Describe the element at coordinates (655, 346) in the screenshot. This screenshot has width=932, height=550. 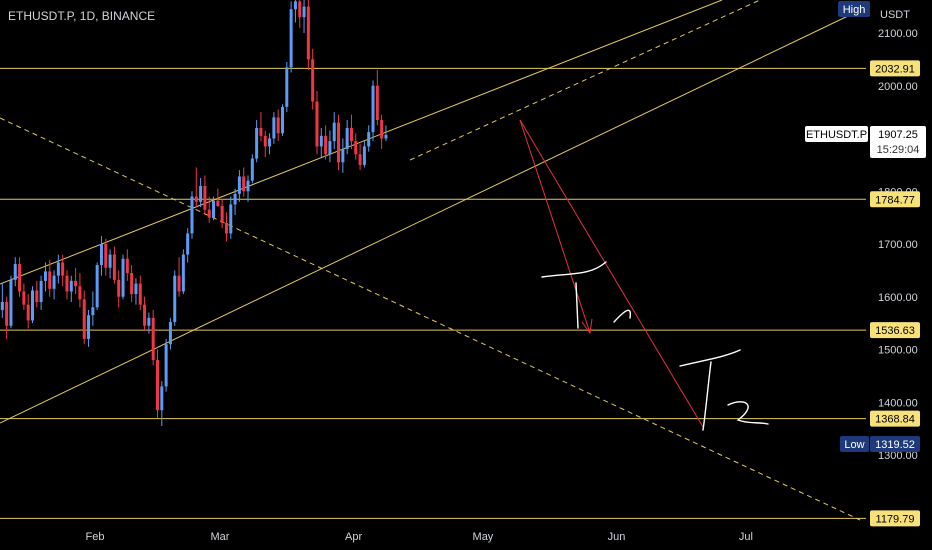
I see `handwritten-annotations` at that location.